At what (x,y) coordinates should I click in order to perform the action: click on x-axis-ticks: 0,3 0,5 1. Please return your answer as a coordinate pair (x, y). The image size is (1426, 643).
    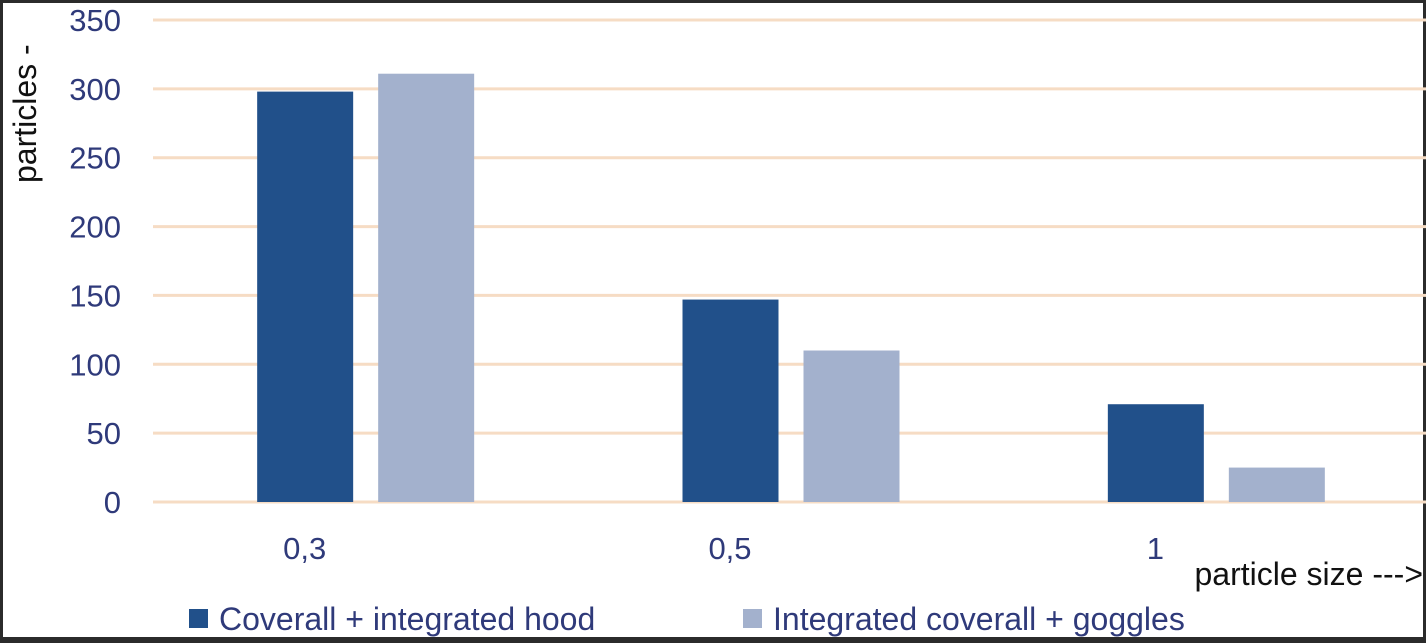
    Looking at the image, I should click on (723, 548).